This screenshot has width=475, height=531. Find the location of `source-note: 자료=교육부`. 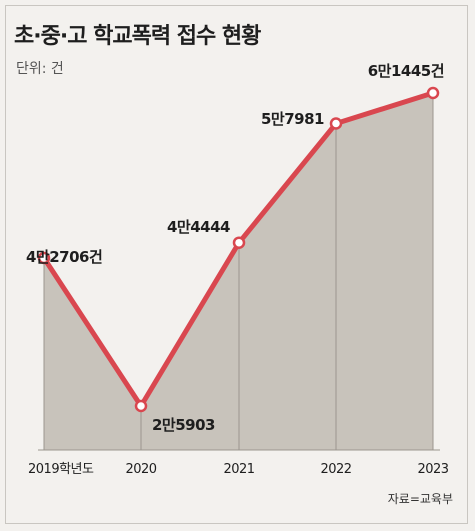

source-note: 자료=교육부 is located at coordinates (420, 499).